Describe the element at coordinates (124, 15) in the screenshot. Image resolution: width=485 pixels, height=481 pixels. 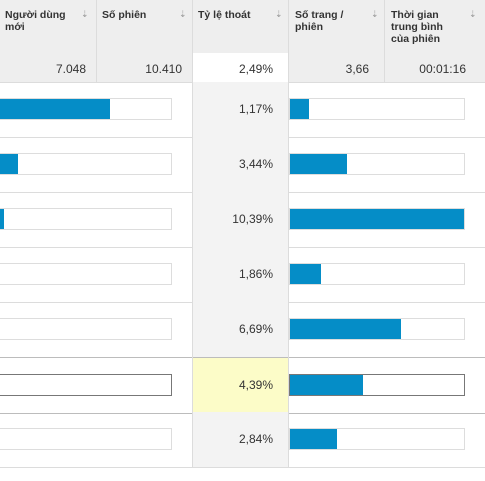
I see `column-label-sessions: Số phiên` at that location.